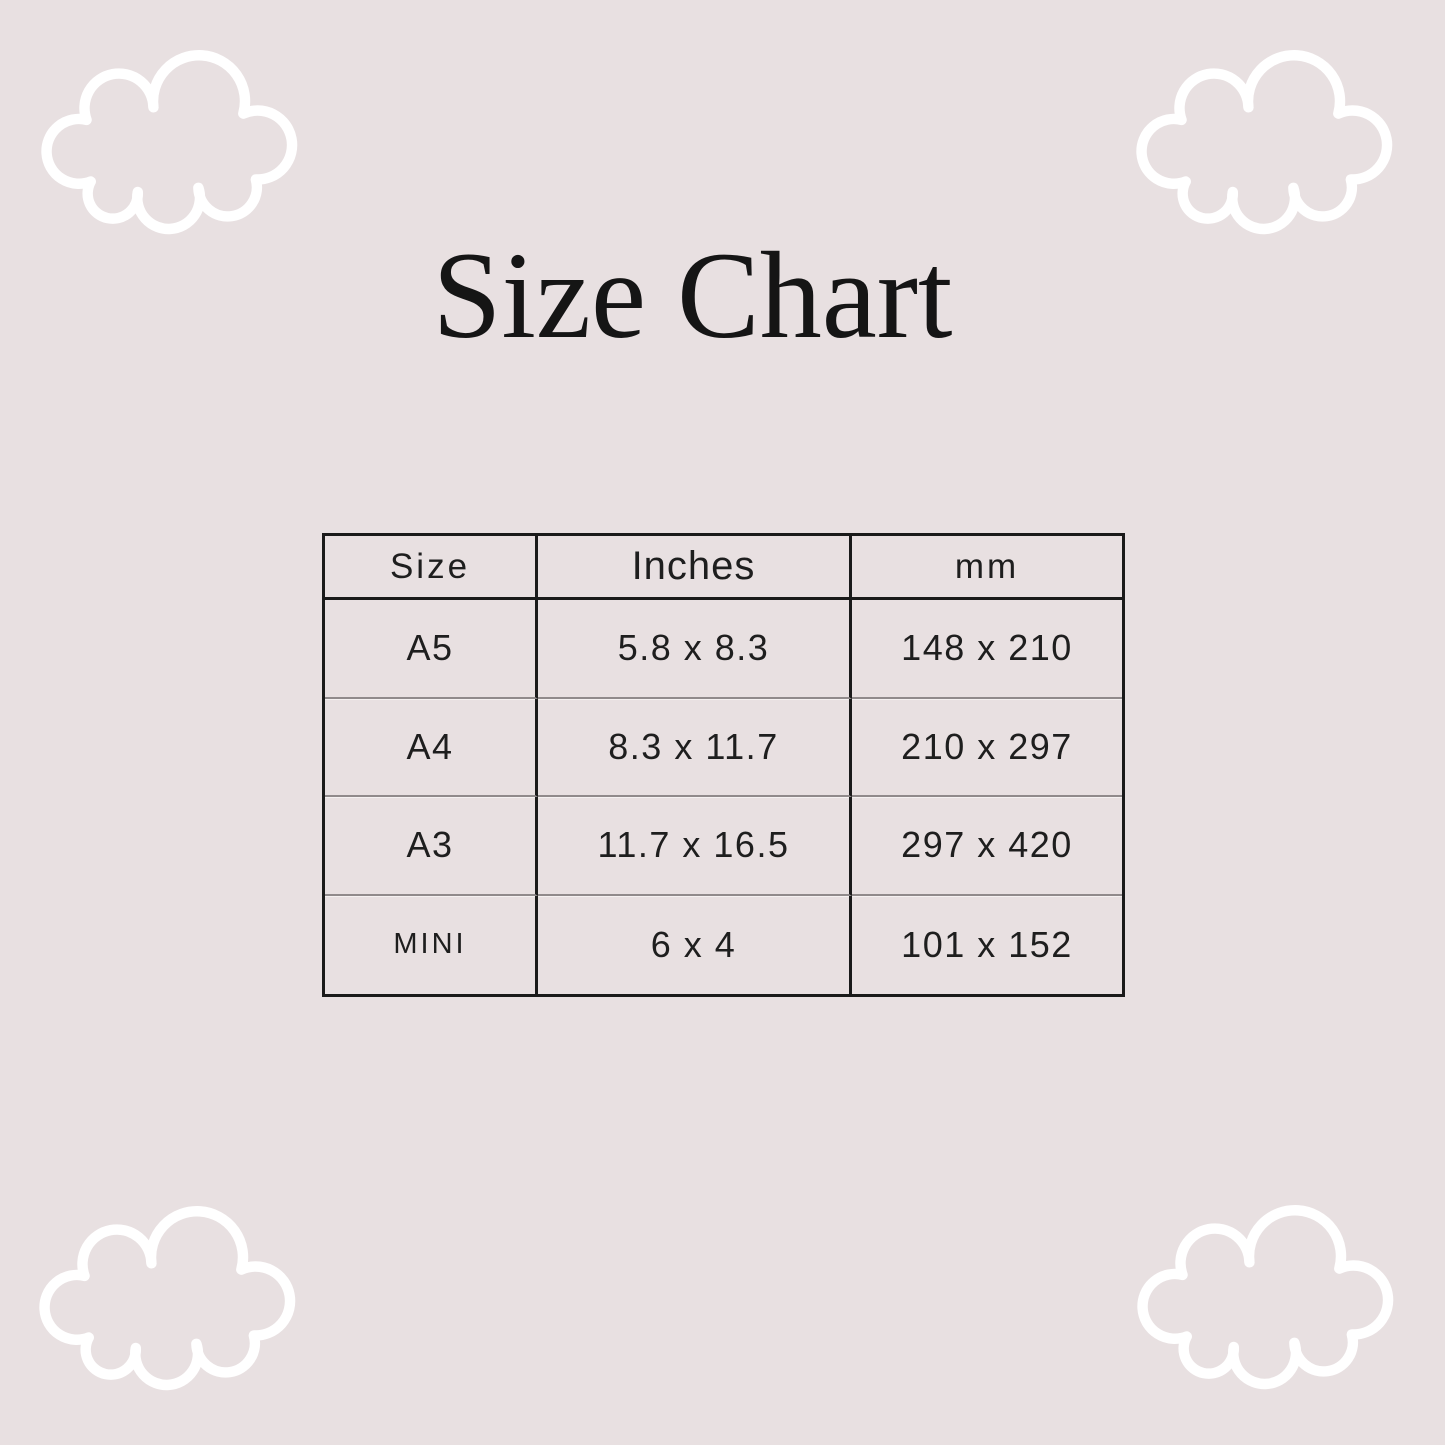 The image size is (1445, 1445). I want to click on table-cell-mm-mini: 101 x 152, so click(987, 944).